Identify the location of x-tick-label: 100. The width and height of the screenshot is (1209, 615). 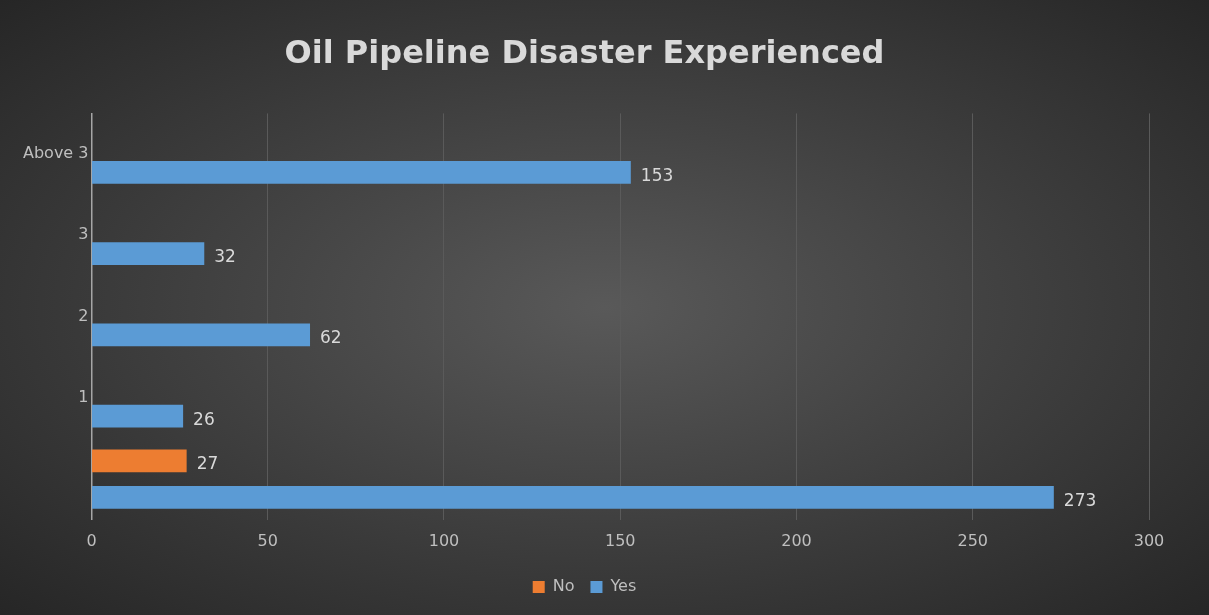
(444, 540).